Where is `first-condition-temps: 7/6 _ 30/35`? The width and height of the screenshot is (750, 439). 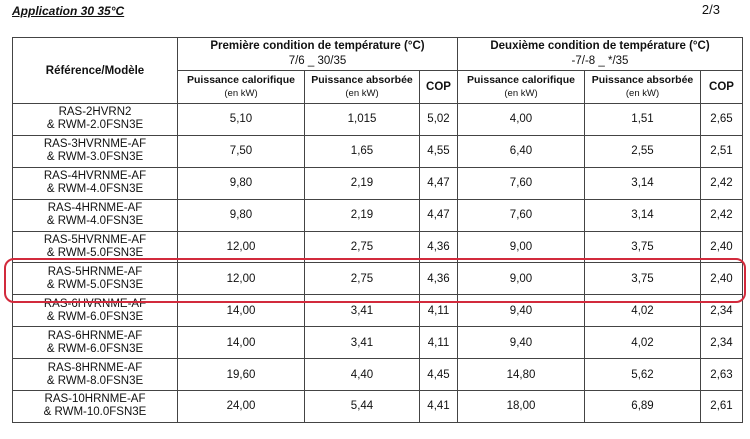
first-condition-temps: 7/6 _ 30/35 is located at coordinates (317, 61).